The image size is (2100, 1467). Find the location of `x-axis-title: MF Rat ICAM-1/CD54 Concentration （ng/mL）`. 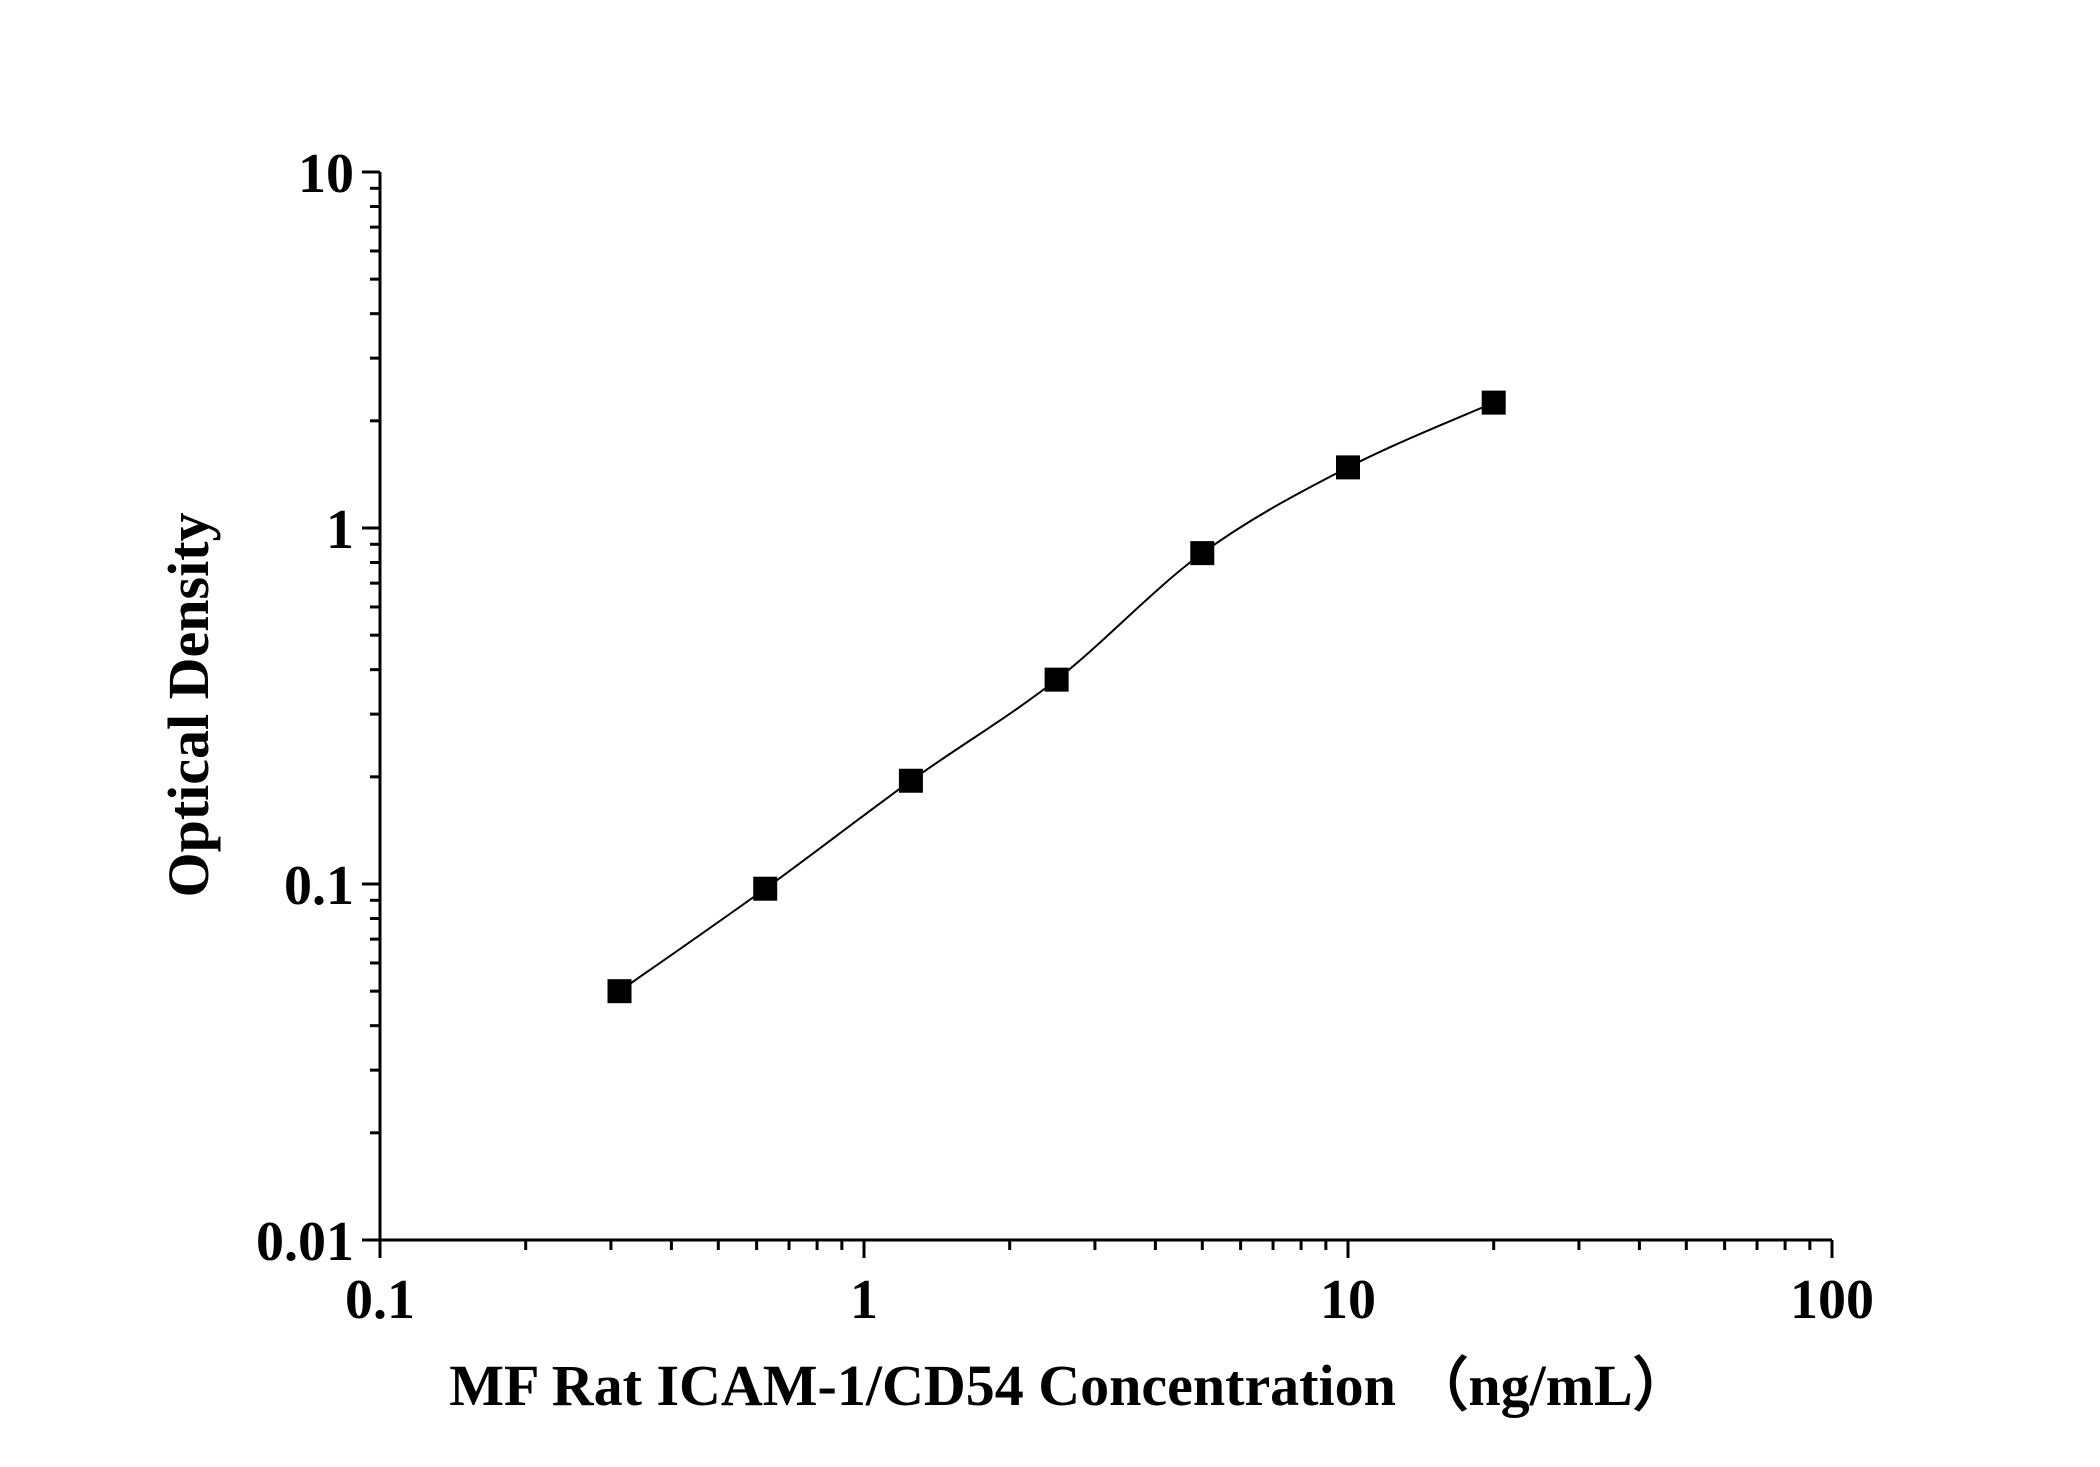

x-axis-title: MF Rat ICAM-1/CD54 Concentration （ng/mL） is located at coordinates (1070, 1385).